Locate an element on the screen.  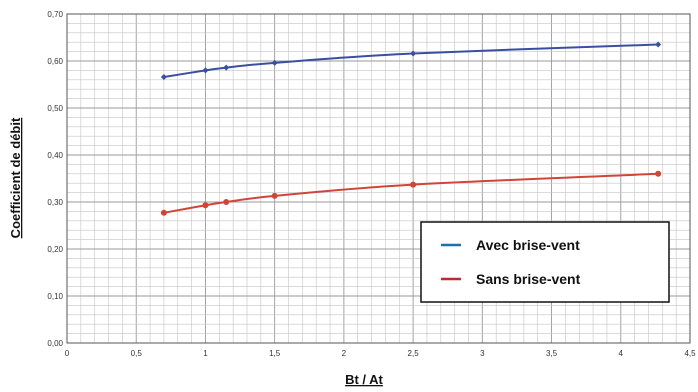
x-tick-label: 0,5 is located at coordinates (137, 353).